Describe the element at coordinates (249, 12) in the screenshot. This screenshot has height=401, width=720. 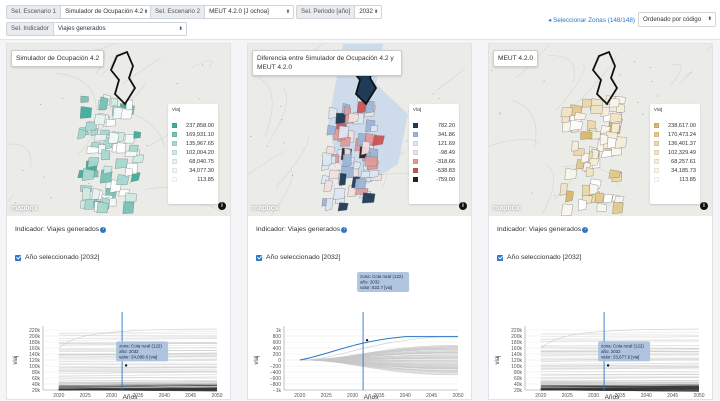
I see `escenario2-select: MEUT 4.2.0 [J ochoa] ⬍` at that location.